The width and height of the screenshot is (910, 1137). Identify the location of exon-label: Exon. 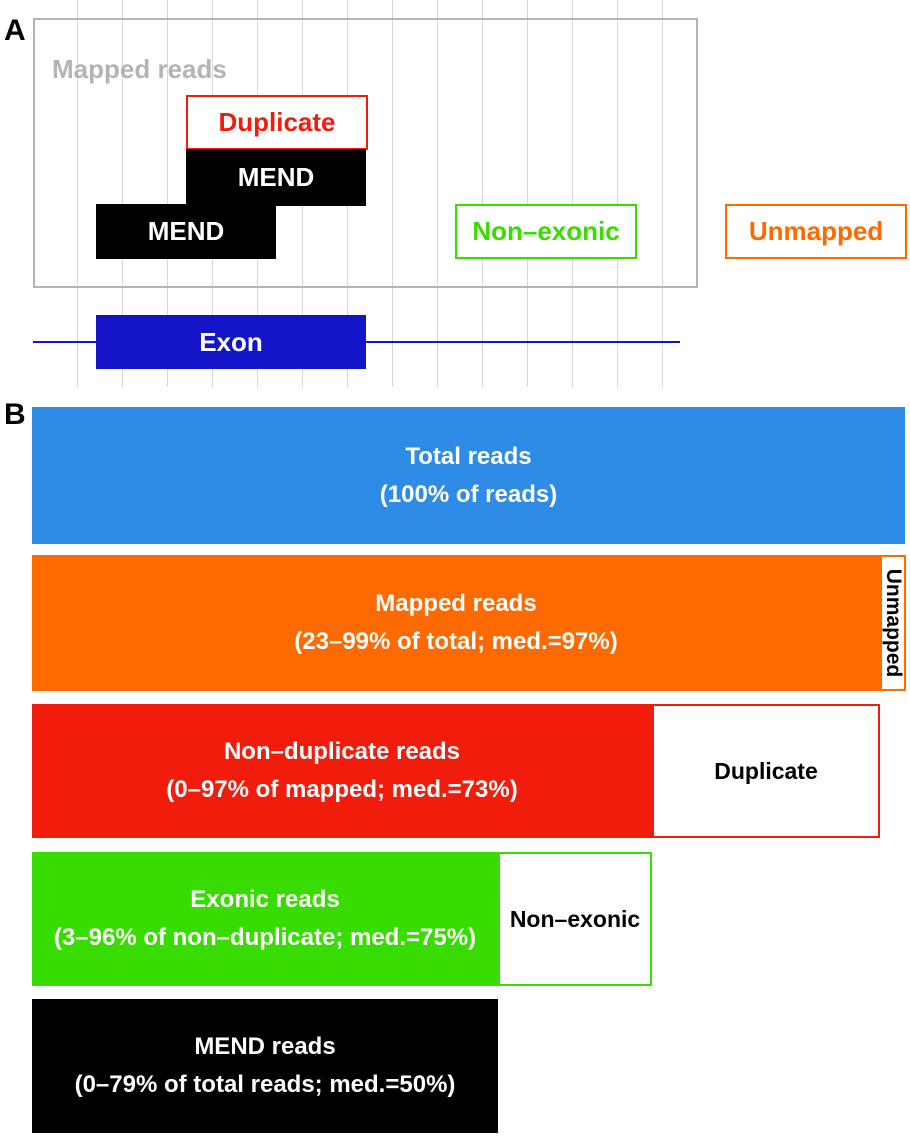
(231, 341).